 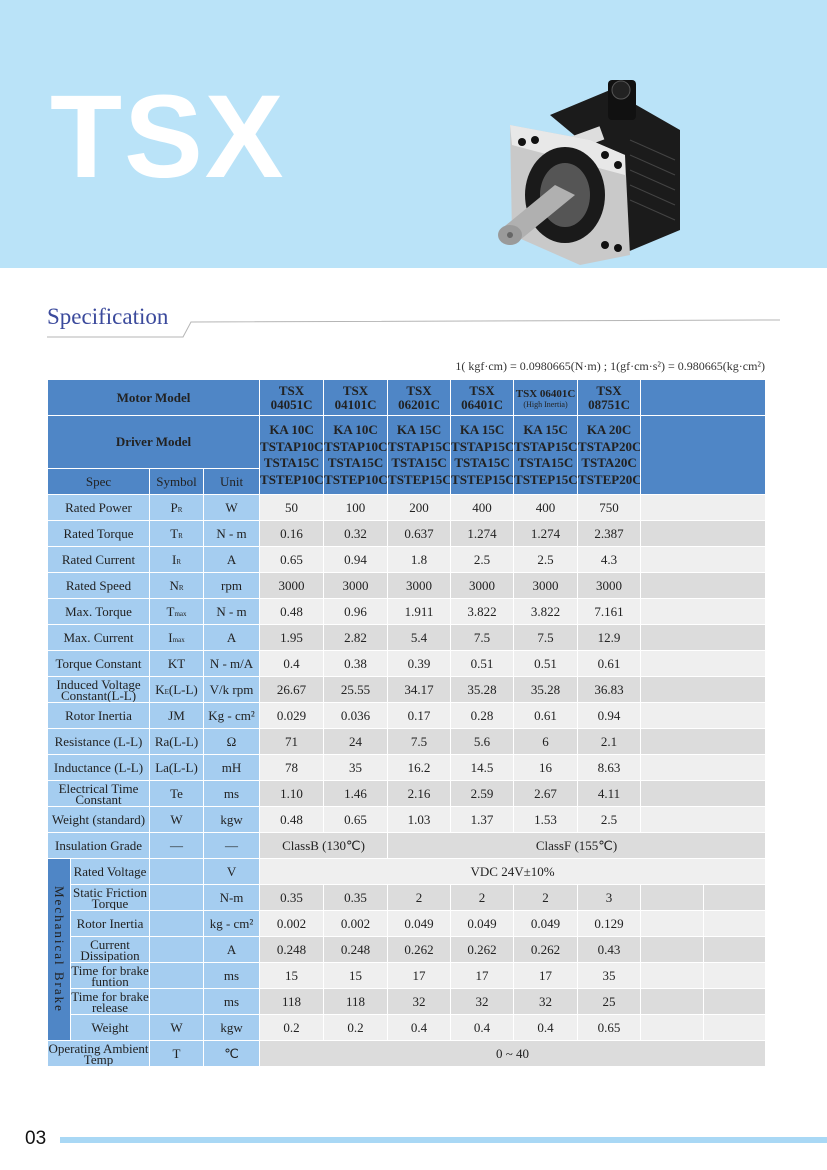 What do you see at coordinates (98, 845) in the screenshot?
I see `spec-label: Insulation Grade` at bounding box center [98, 845].